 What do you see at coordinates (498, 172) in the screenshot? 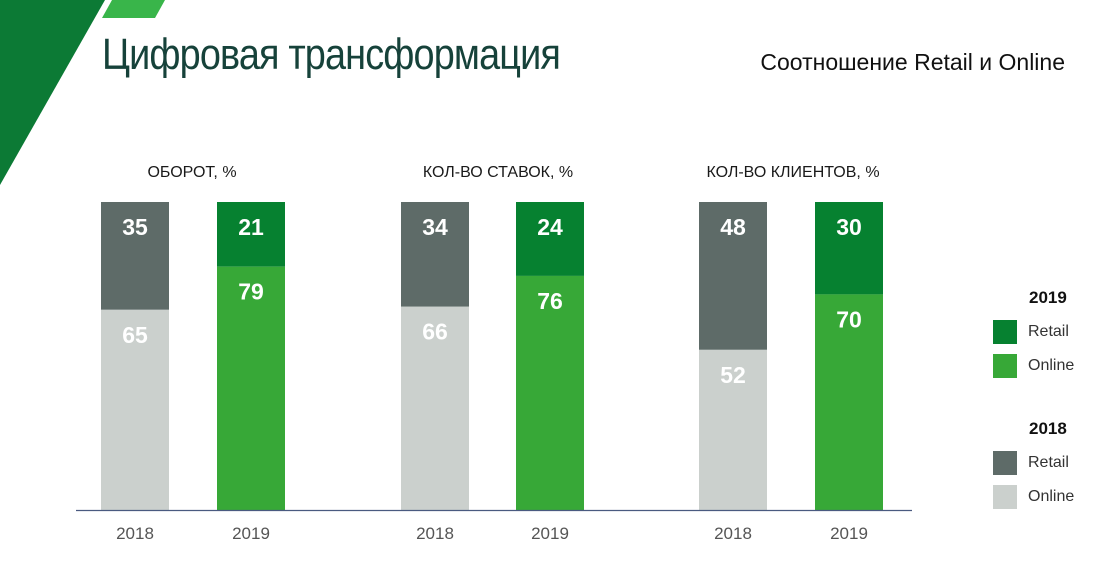
I see `group-title-bets: КОЛ-ВО СТАВОК, %` at bounding box center [498, 172].